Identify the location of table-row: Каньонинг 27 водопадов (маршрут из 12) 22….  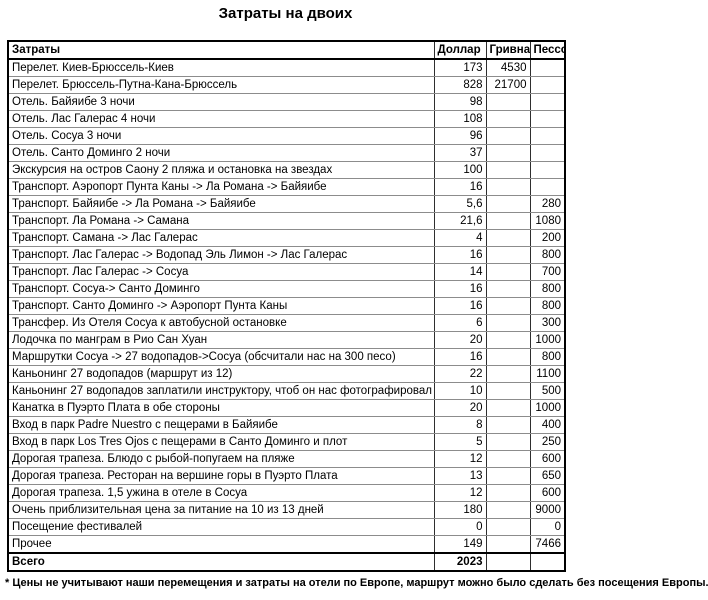
(286, 374).